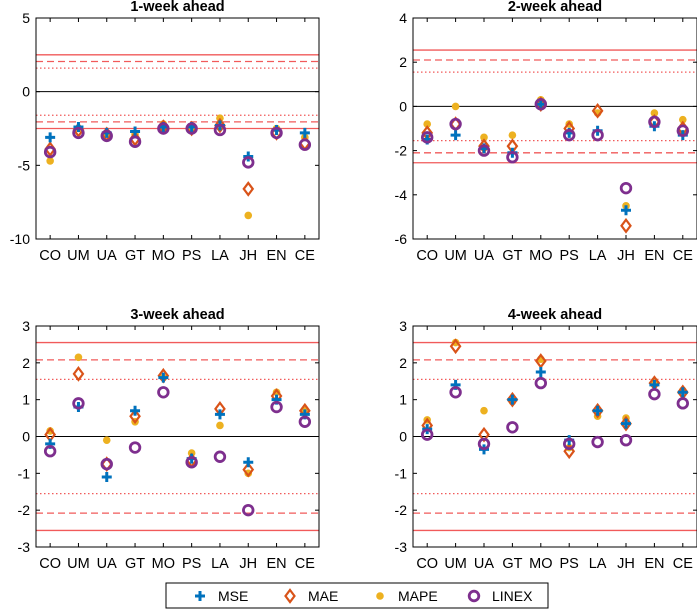 This screenshot has height=614, width=697. Describe the element at coordinates (200, 596) in the screenshot. I see `legend-marker-mse` at that location.